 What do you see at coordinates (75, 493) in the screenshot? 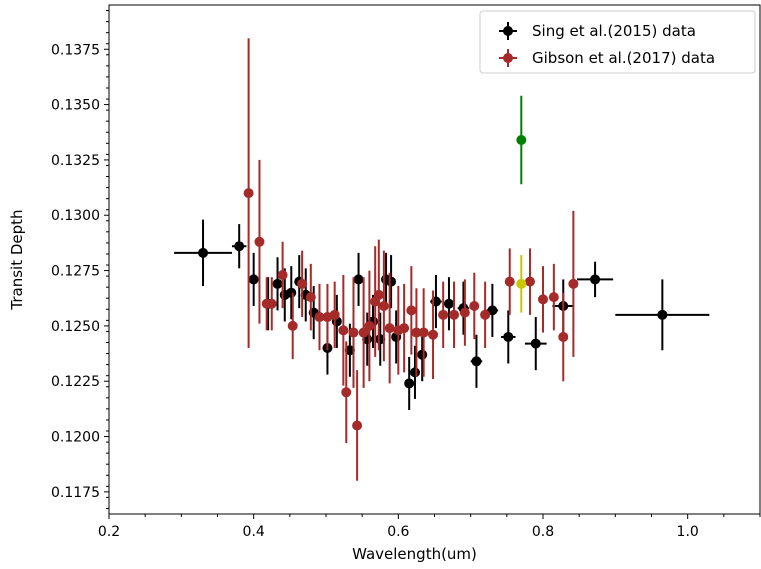
I see `y-tick-label: 0.1175` at bounding box center [75, 493].